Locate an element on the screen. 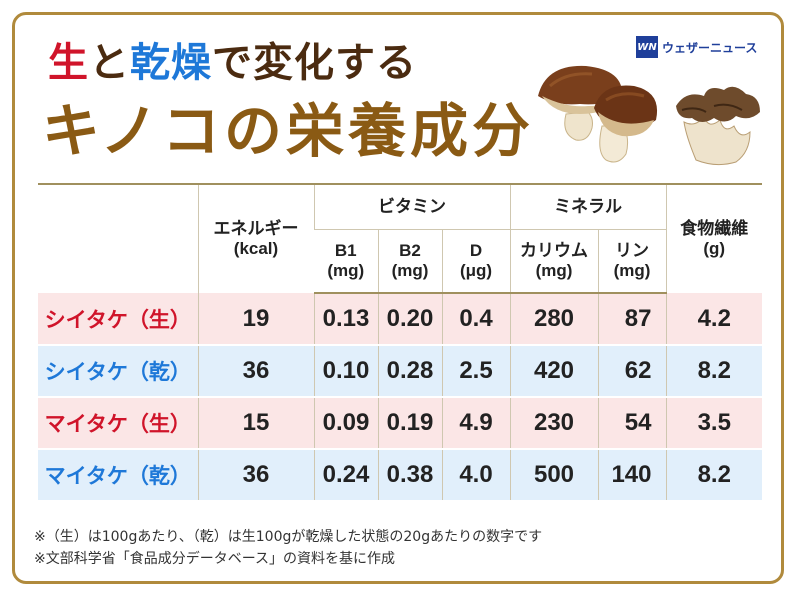 The height and width of the screenshot is (600, 800). header-phosphorus: リン (mg) is located at coordinates (631, 261).